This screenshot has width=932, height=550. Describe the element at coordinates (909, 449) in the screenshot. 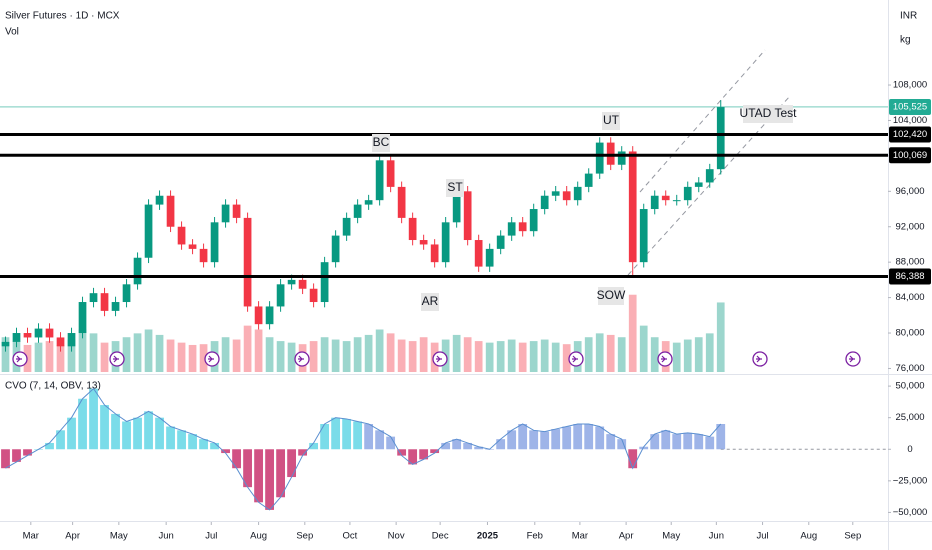

I see `cvo-tick-label: 0` at that location.